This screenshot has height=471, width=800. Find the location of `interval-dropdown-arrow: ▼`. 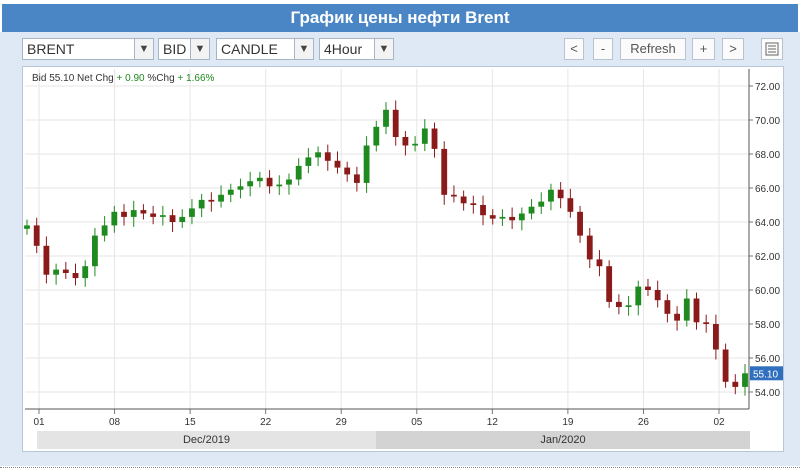

interval-dropdown-arrow: ▼ is located at coordinates (384, 49).